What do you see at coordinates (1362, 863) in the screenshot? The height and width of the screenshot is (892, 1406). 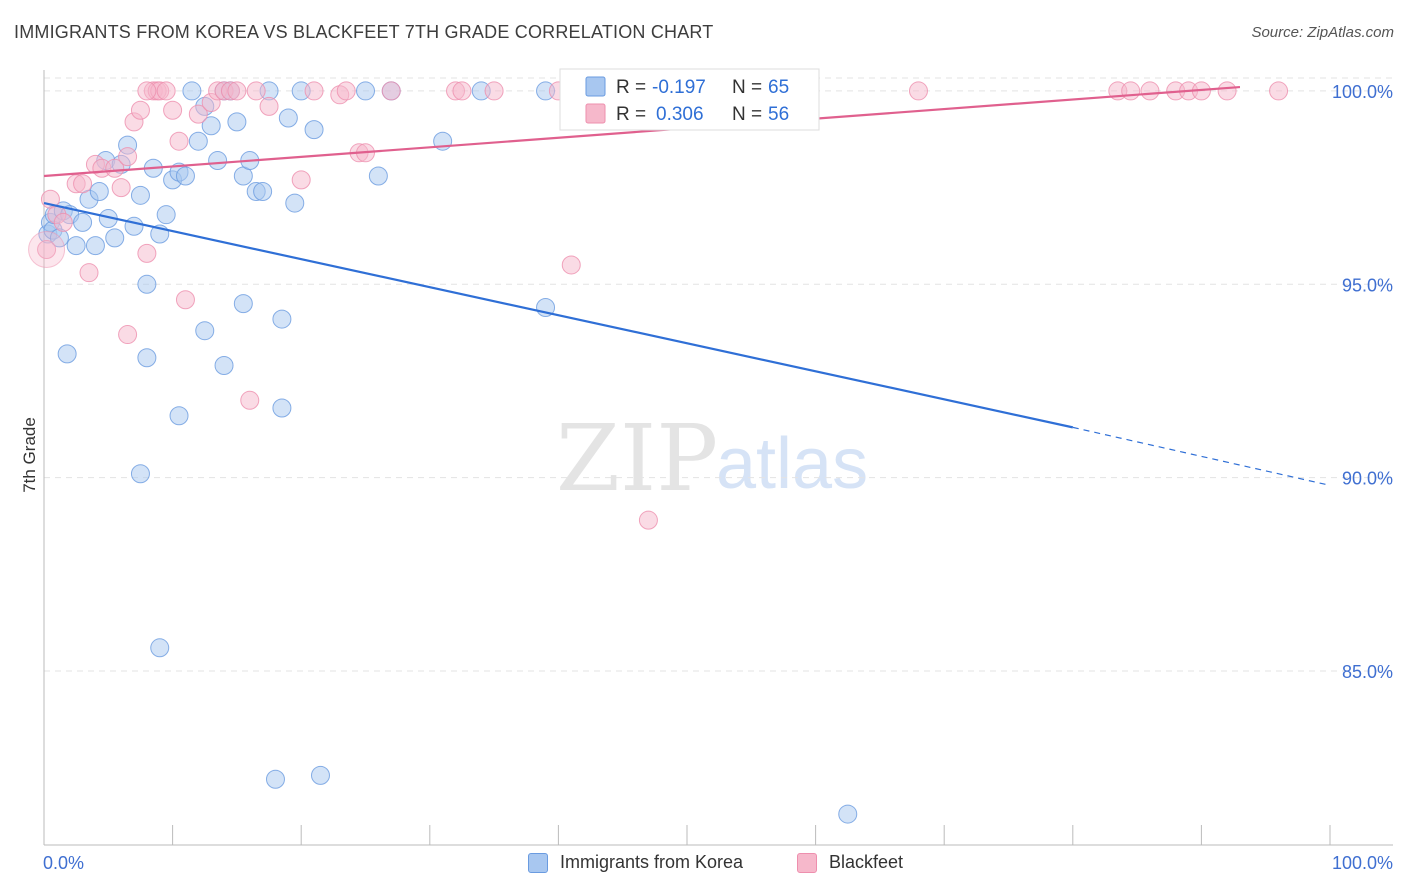 I see `x-tick-max: 100.0%` at bounding box center [1362, 863].